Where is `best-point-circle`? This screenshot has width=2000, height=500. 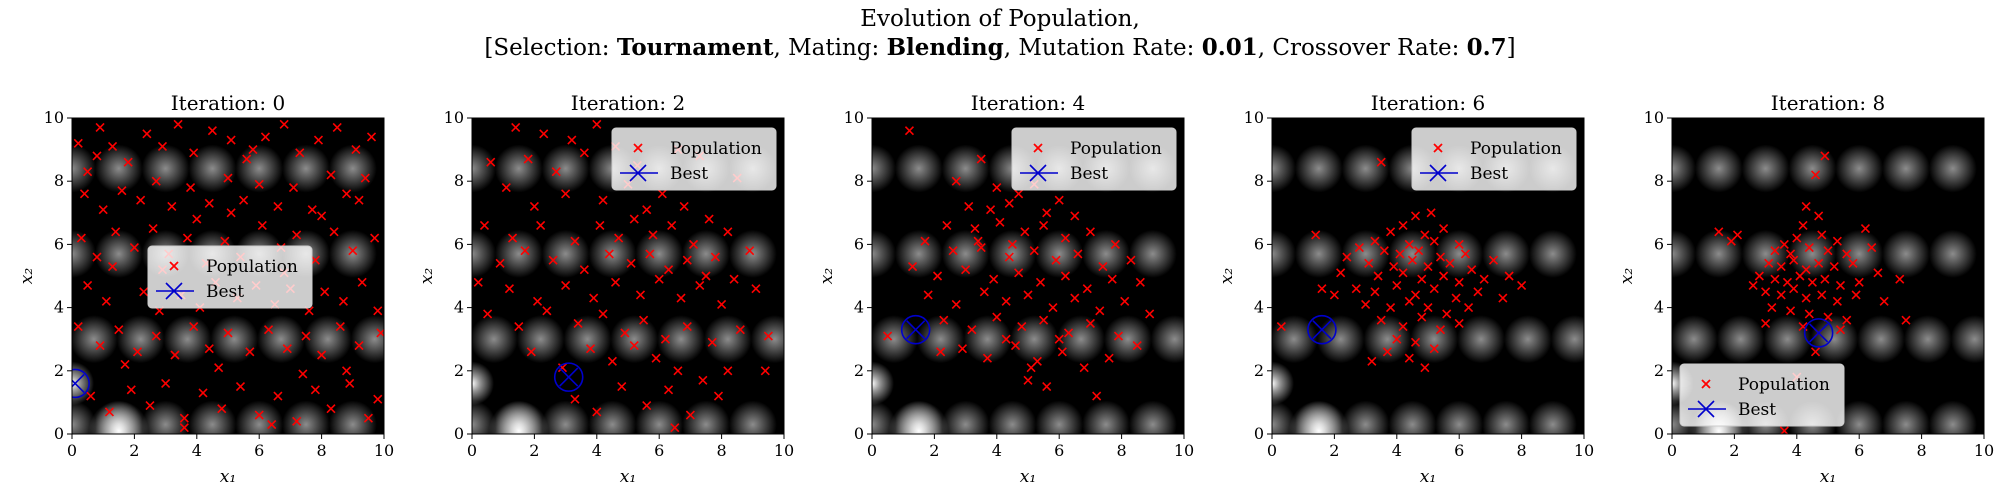
best-point-circle is located at coordinates (568, 377).